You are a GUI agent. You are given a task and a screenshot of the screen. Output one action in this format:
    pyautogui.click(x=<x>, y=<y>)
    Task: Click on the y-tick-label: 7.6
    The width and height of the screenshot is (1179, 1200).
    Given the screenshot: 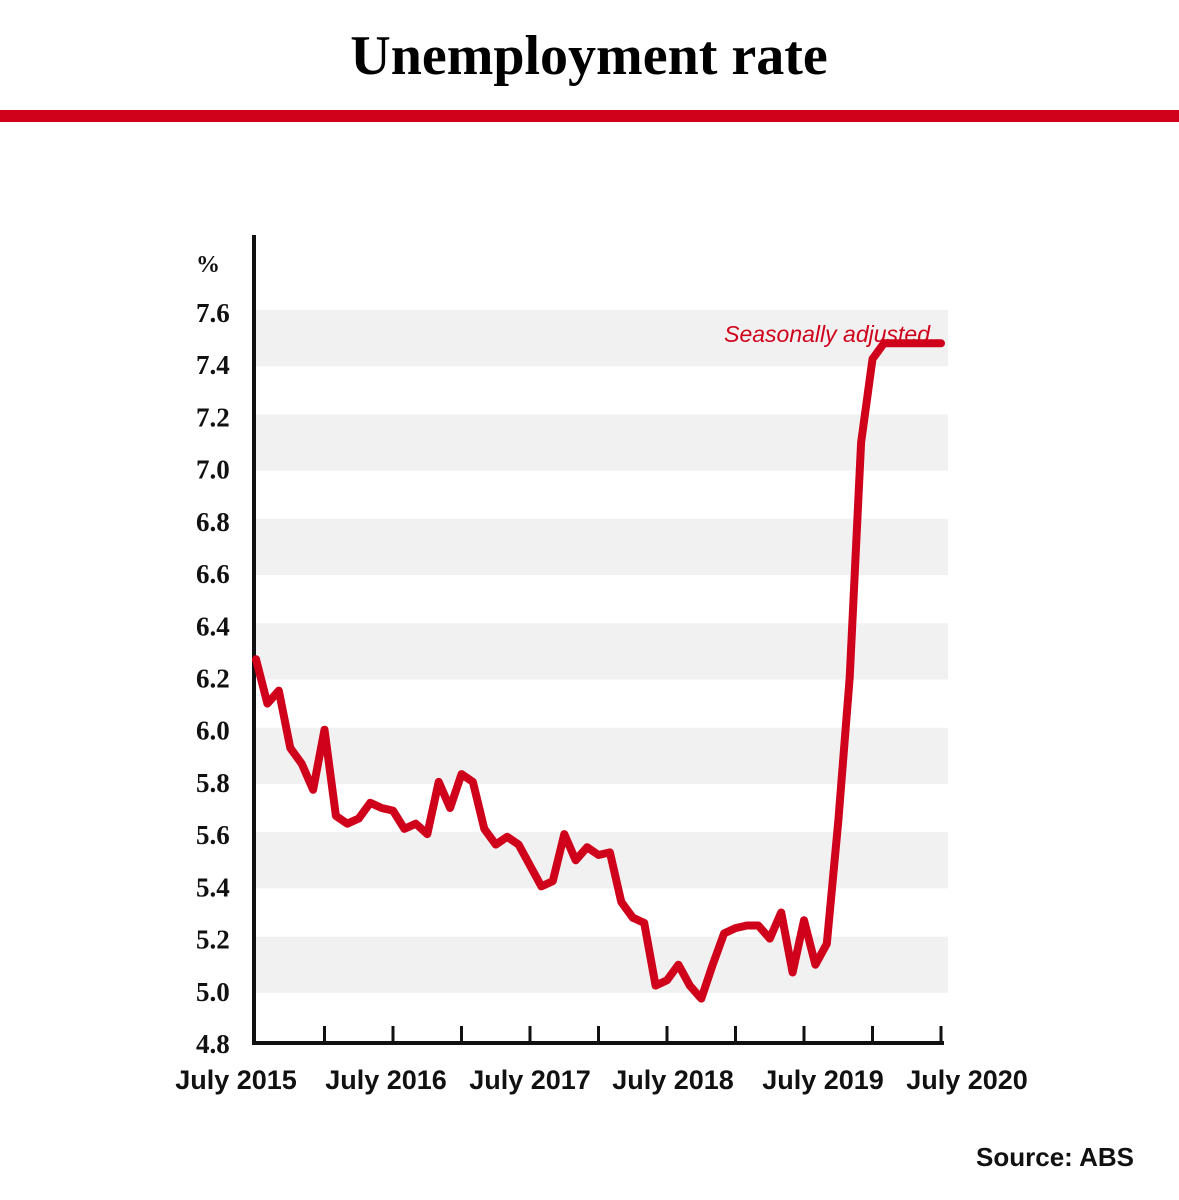 What is the action you would take?
    pyautogui.click(x=213, y=313)
    